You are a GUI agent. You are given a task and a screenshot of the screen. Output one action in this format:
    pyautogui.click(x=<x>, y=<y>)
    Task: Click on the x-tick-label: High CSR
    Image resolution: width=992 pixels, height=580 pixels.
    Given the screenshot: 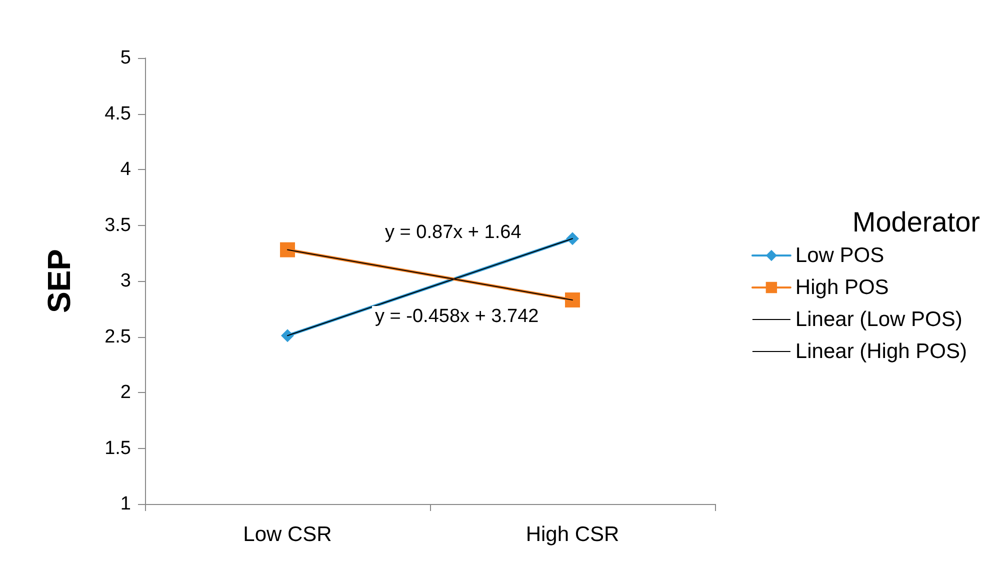 What is the action you would take?
    pyautogui.click(x=573, y=534)
    